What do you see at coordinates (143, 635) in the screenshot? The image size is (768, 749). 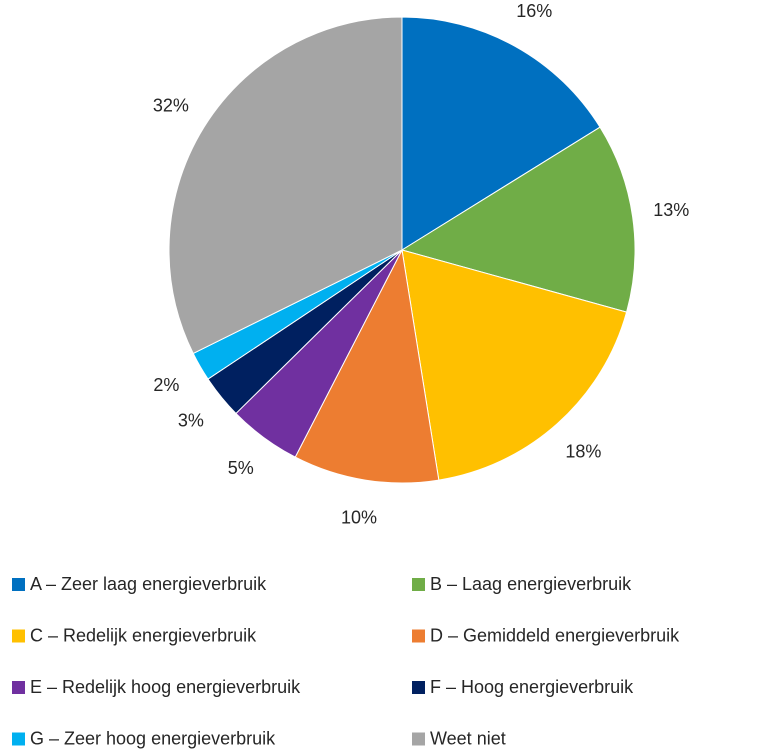 I see `legend-label: C – Redelijk energieverbruik` at bounding box center [143, 635].